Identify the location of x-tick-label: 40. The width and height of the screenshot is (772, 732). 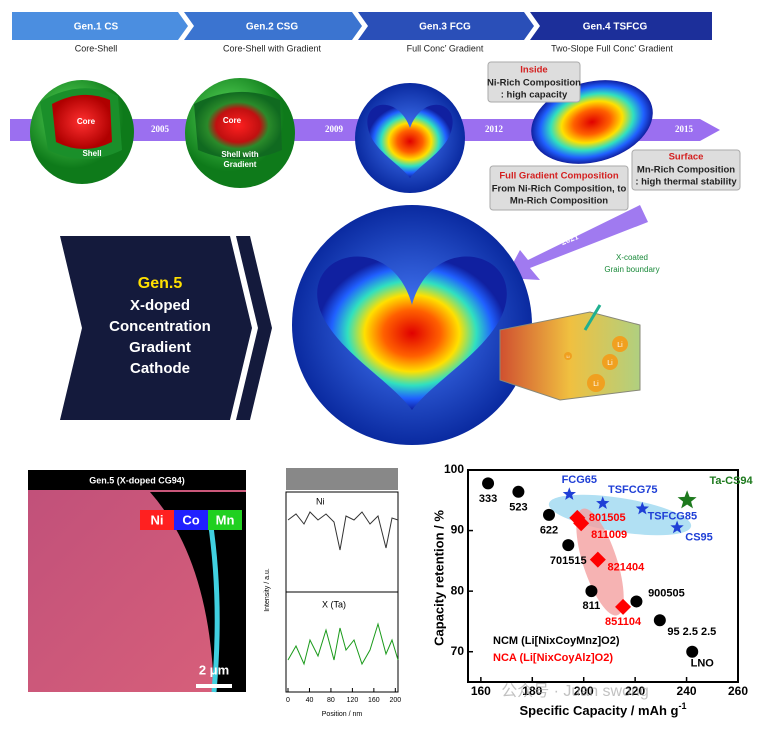
(310, 700).